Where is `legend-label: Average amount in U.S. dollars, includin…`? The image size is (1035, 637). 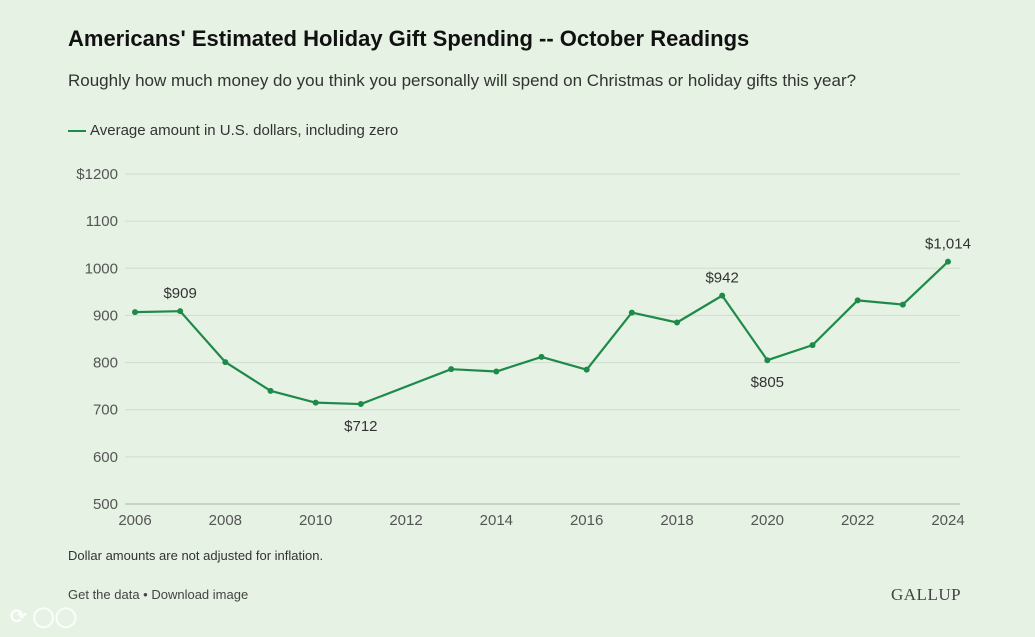 legend-label: Average amount in U.S. dollars, includin… is located at coordinates (244, 130).